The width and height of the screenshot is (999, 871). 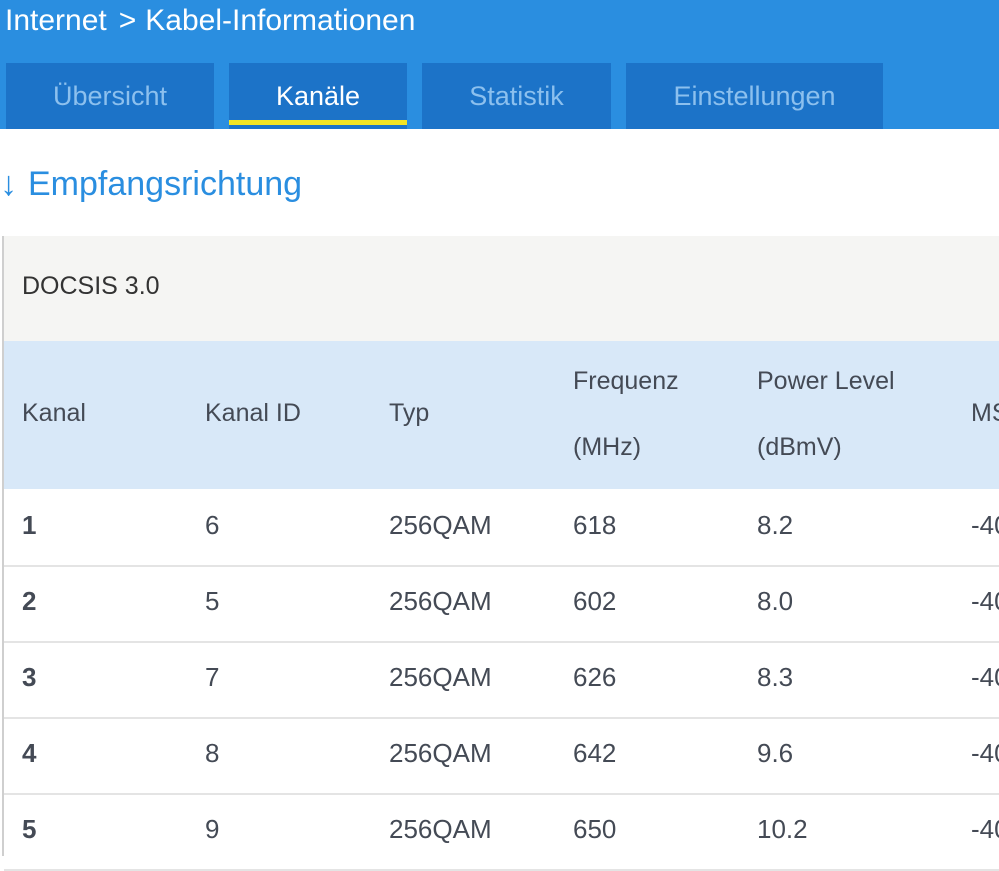 I want to click on section-toggle-empfangsrichtung: ↓ Empfangsrichtung, so click(x=151, y=184).